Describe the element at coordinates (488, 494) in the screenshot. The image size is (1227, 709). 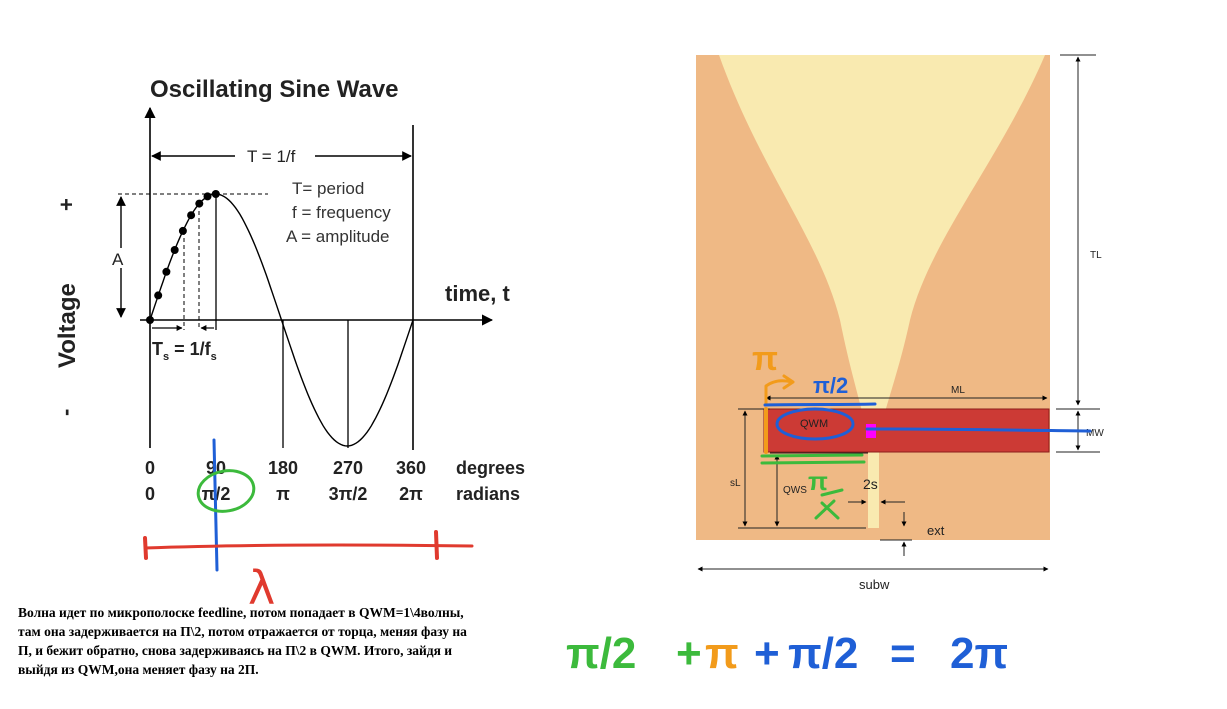
I see `radians-label: radians` at that location.